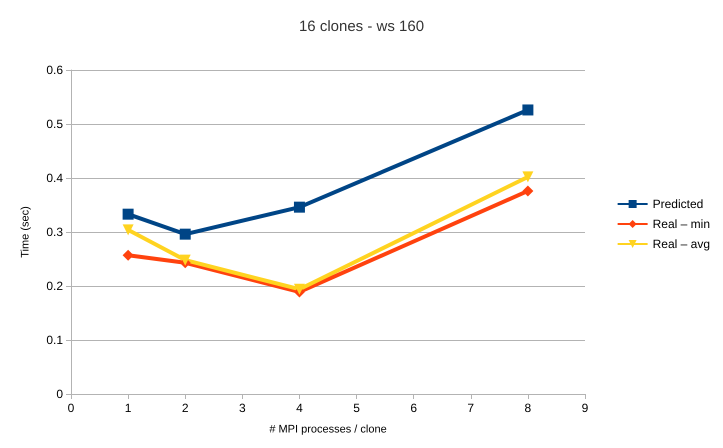 The image size is (723, 448). What do you see at coordinates (71, 408) in the screenshot?
I see `x-tick-label: 0` at bounding box center [71, 408].